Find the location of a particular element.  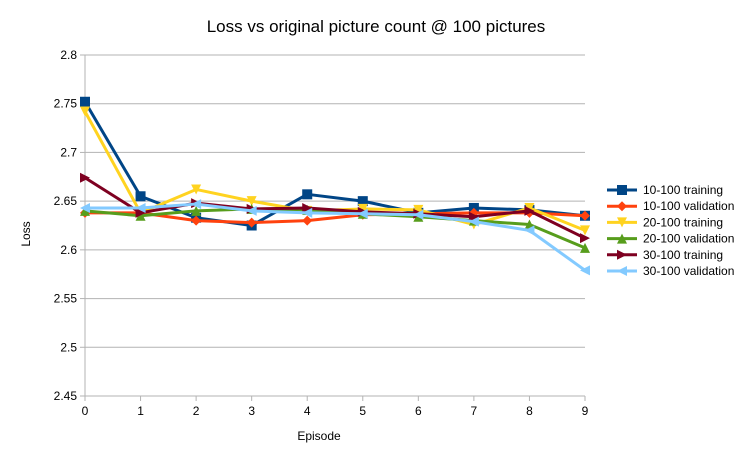

x-tick-label: 7 is located at coordinates (474, 411).